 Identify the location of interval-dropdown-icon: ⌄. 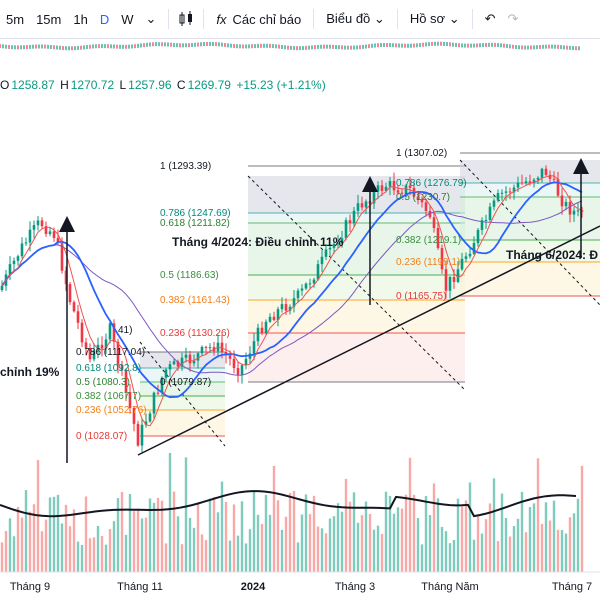
(151, 18).